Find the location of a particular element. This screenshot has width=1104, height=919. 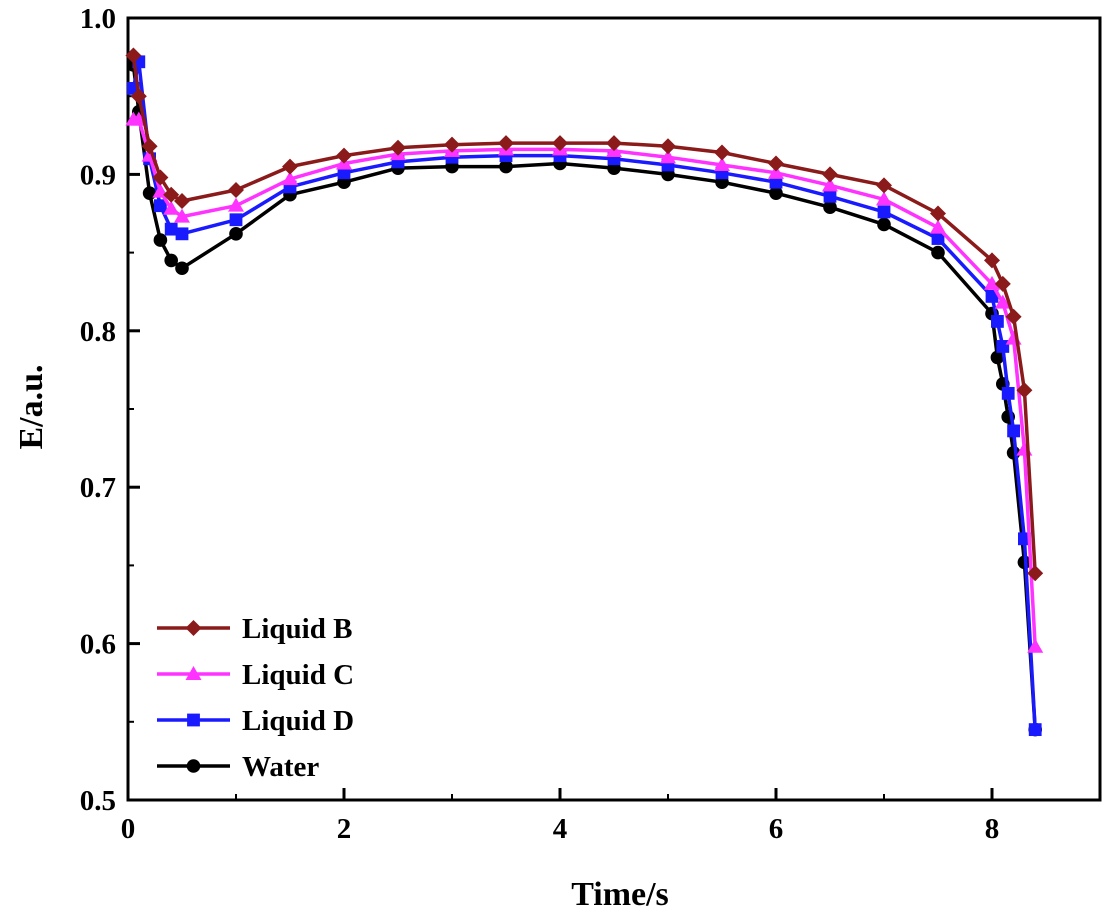

legend-item-liquid-b: Liquid B is located at coordinates (254, 629).